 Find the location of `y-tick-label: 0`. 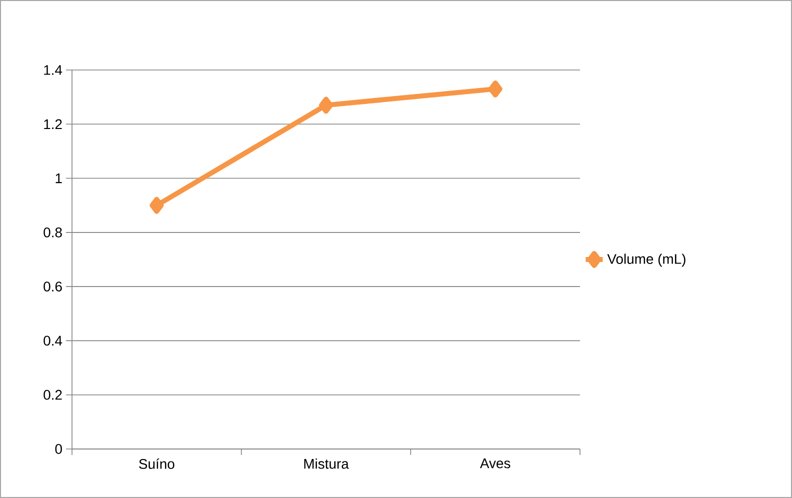

y-tick-label: 0 is located at coordinates (58, 449).